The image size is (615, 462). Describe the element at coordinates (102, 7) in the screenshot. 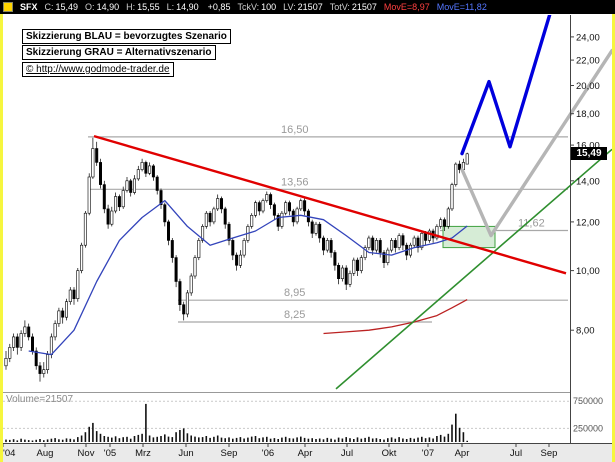

I see `quote-field-open: O: 14,90` at that location.